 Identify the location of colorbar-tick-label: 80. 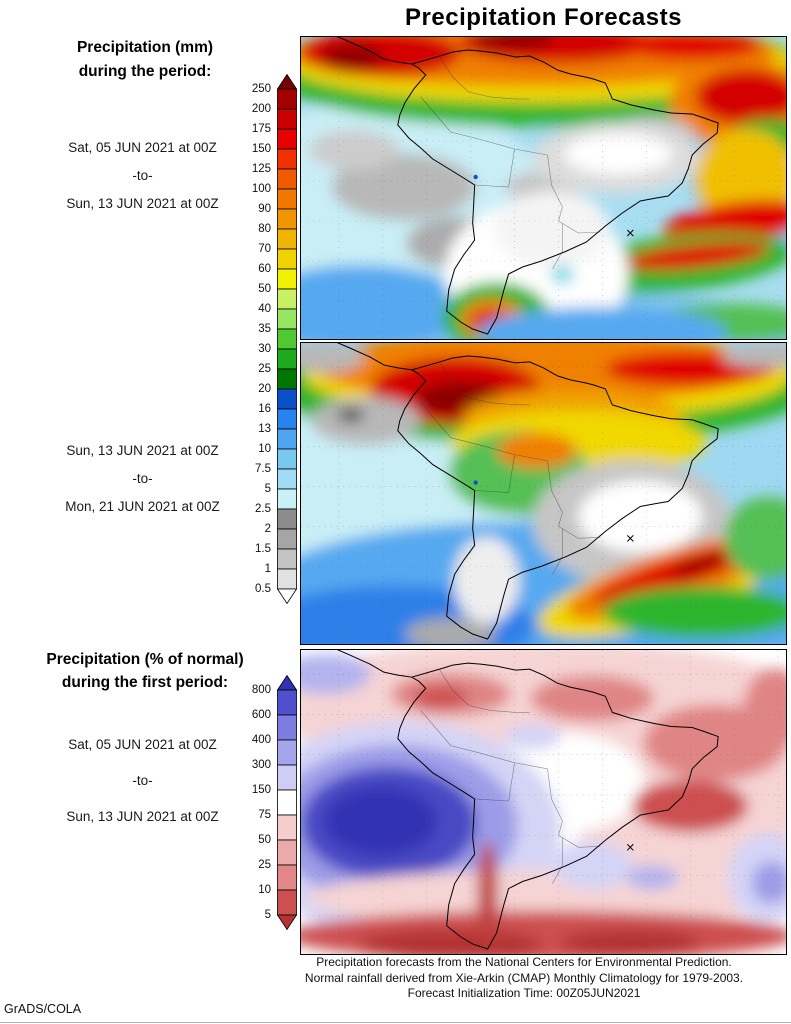
(264, 229).